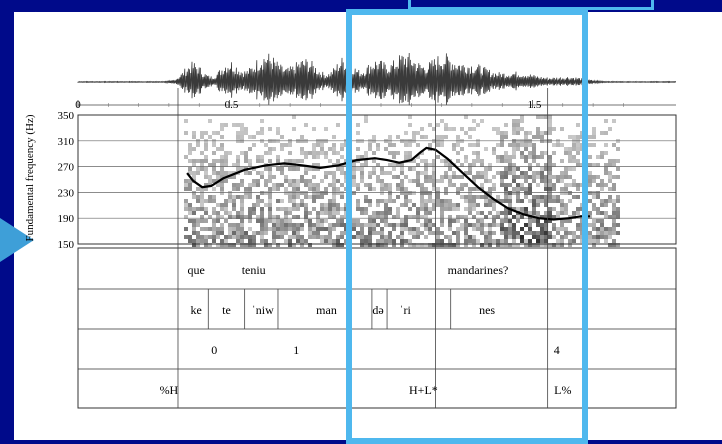 Image resolution: width=722 pixels, height=444 pixels. What do you see at coordinates (78, 105) in the screenshot?
I see `time-tick-label: 0` at bounding box center [78, 105].